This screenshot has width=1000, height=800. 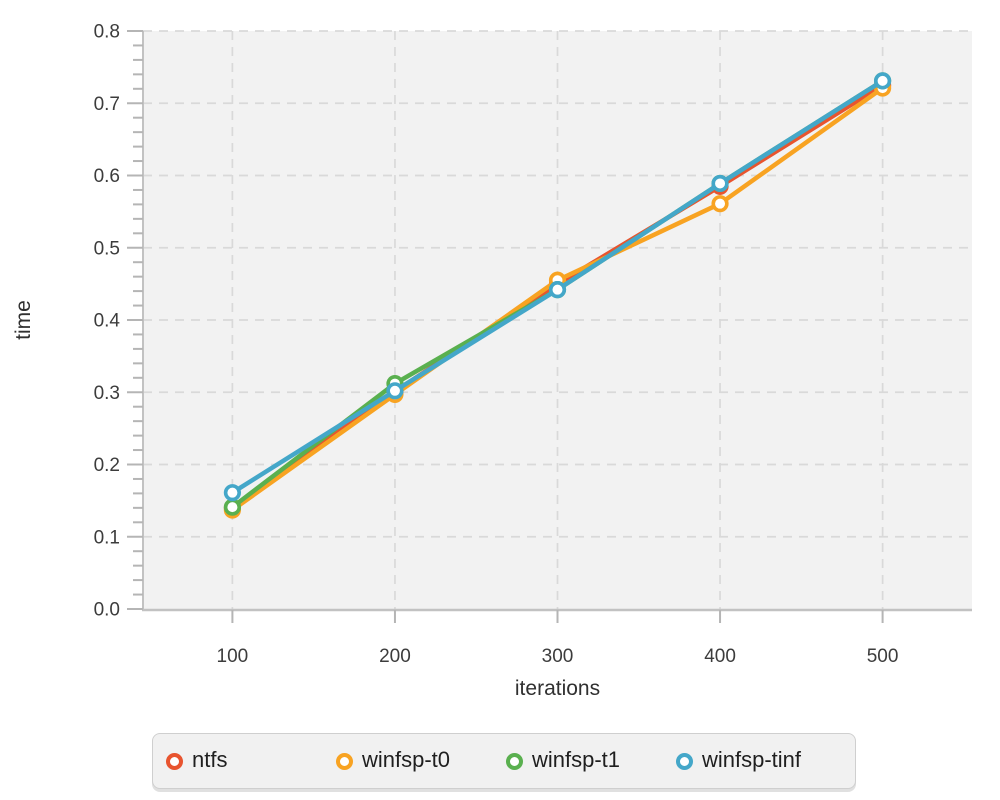 I want to click on y-tick-label: 0.7, so click(x=107, y=104).